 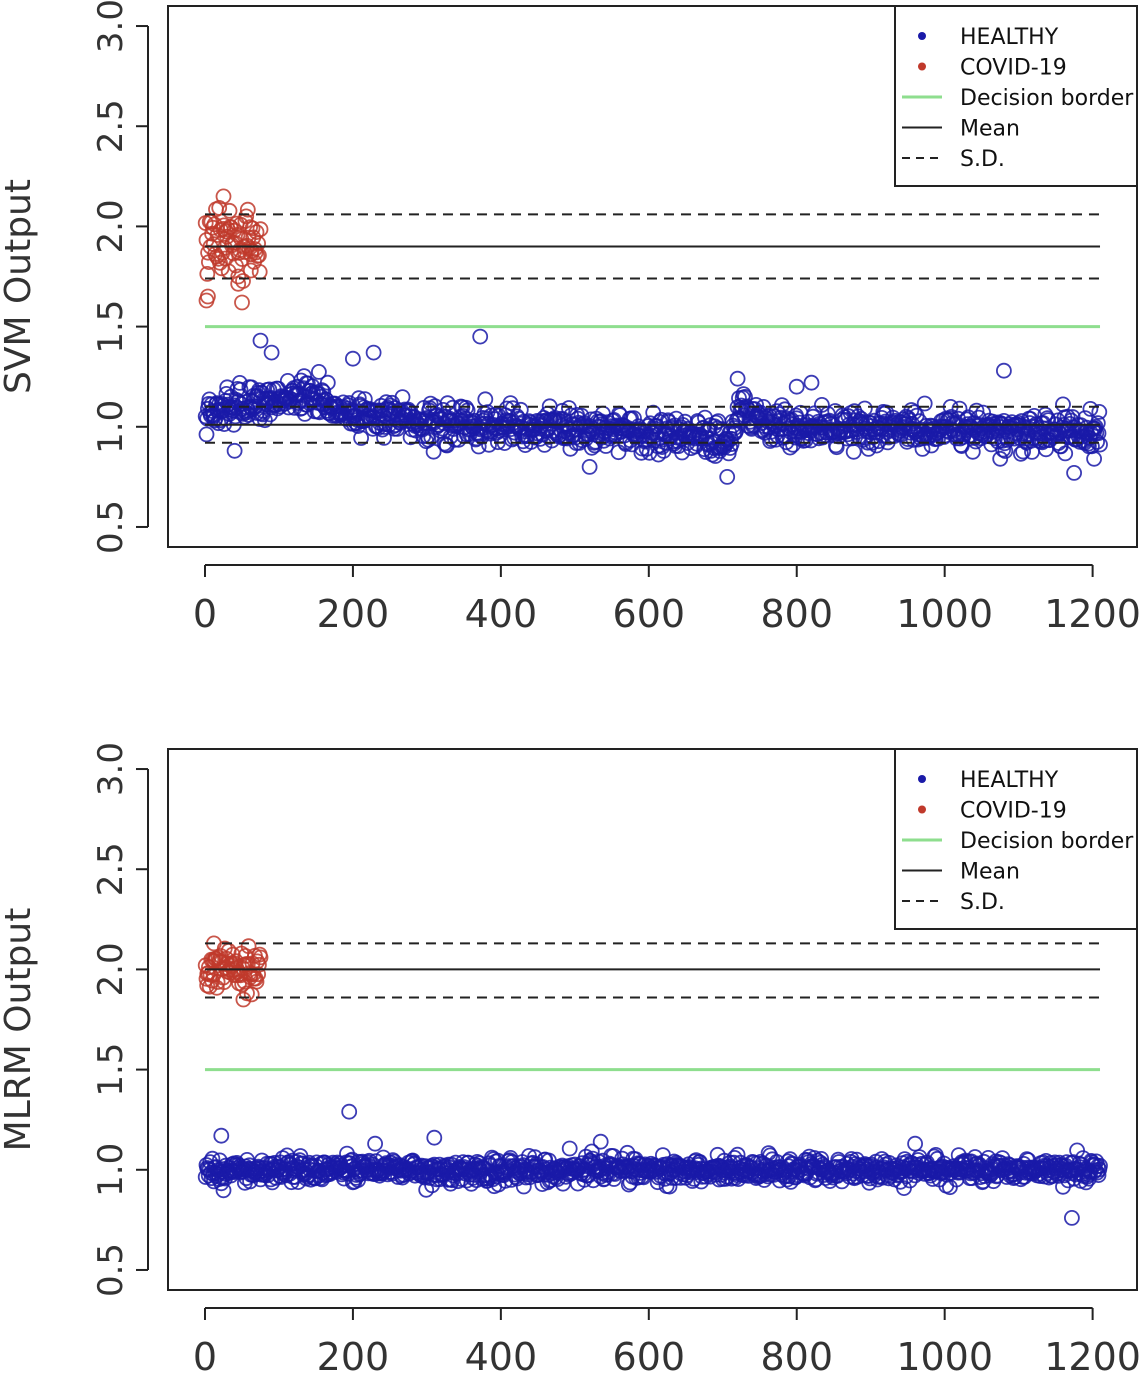 I want to click on x-tick-label: 200, so click(x=353, y=1357).